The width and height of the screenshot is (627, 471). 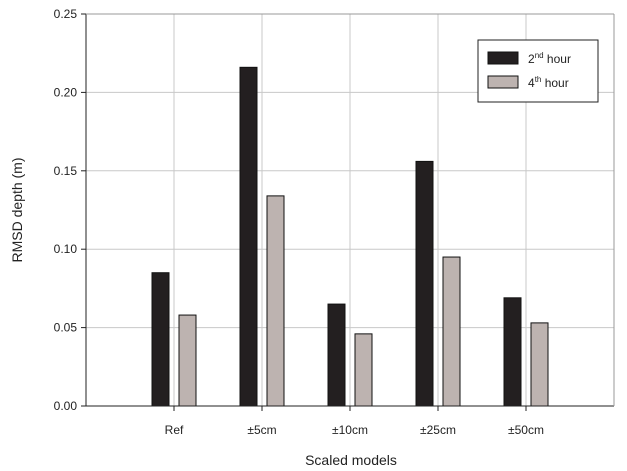 What do you see at coordinates (438, 430) in the screenshot?
I see `x-tick-label: ±25cm` at bounding box center [438, 430].